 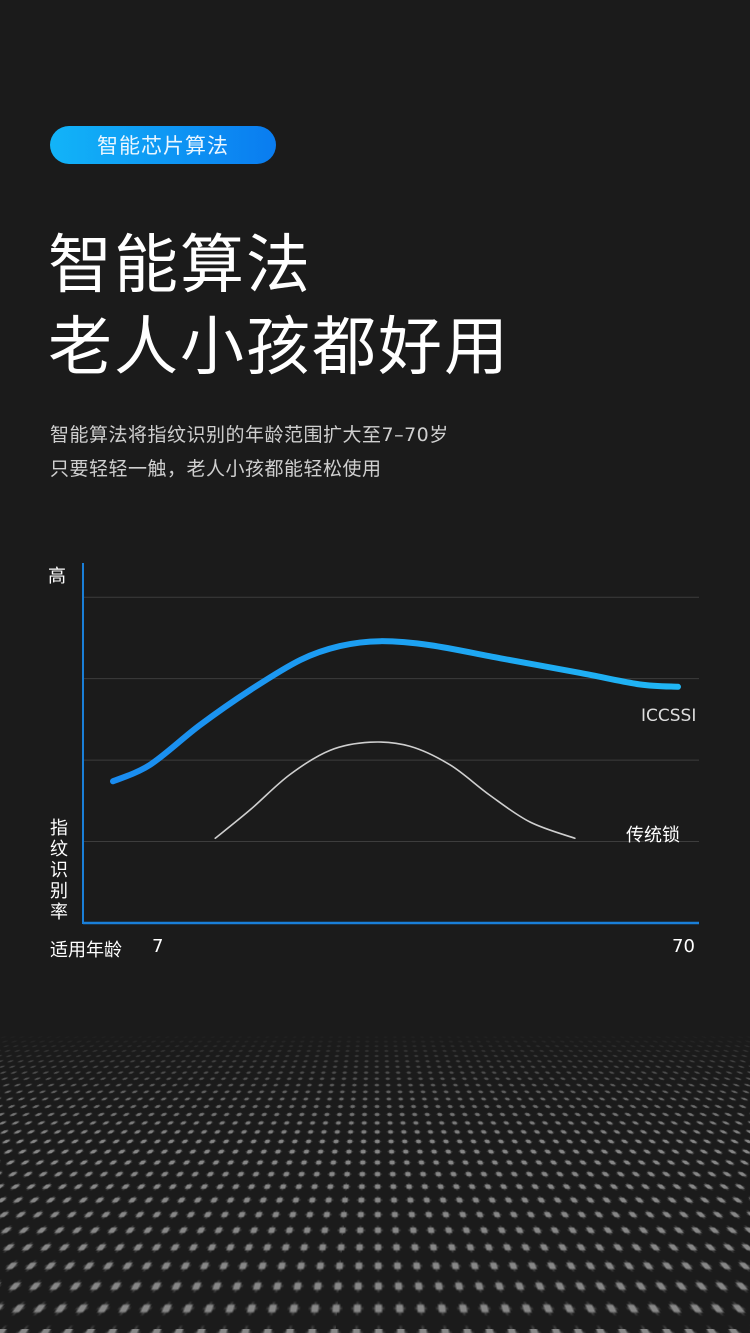 I want to click on page-title-line2: 老人小孩都好用, so click(x=279, y=348).